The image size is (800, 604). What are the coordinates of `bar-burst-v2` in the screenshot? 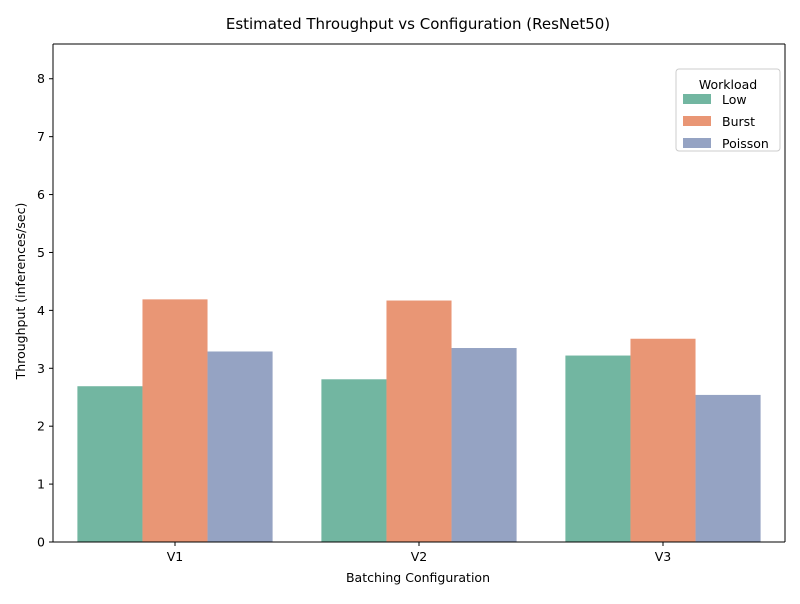 It's located at (419, 421).